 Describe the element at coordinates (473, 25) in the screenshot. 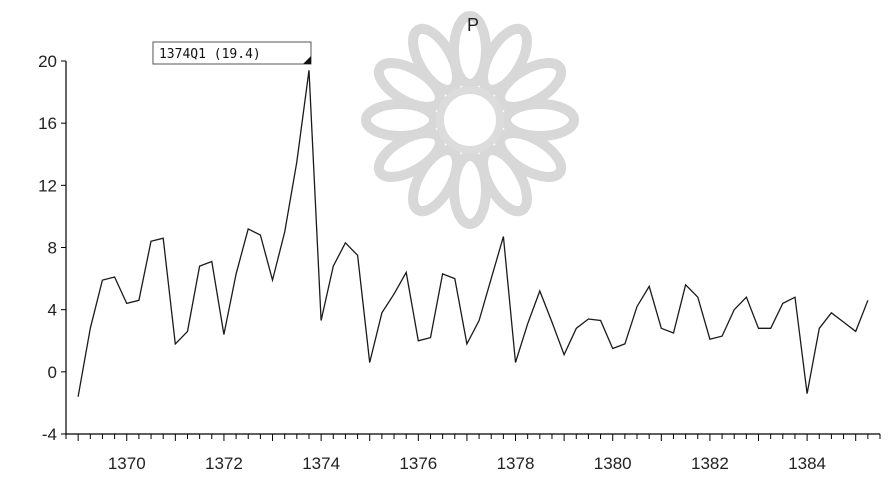

I see `chart-title: P` at that location.